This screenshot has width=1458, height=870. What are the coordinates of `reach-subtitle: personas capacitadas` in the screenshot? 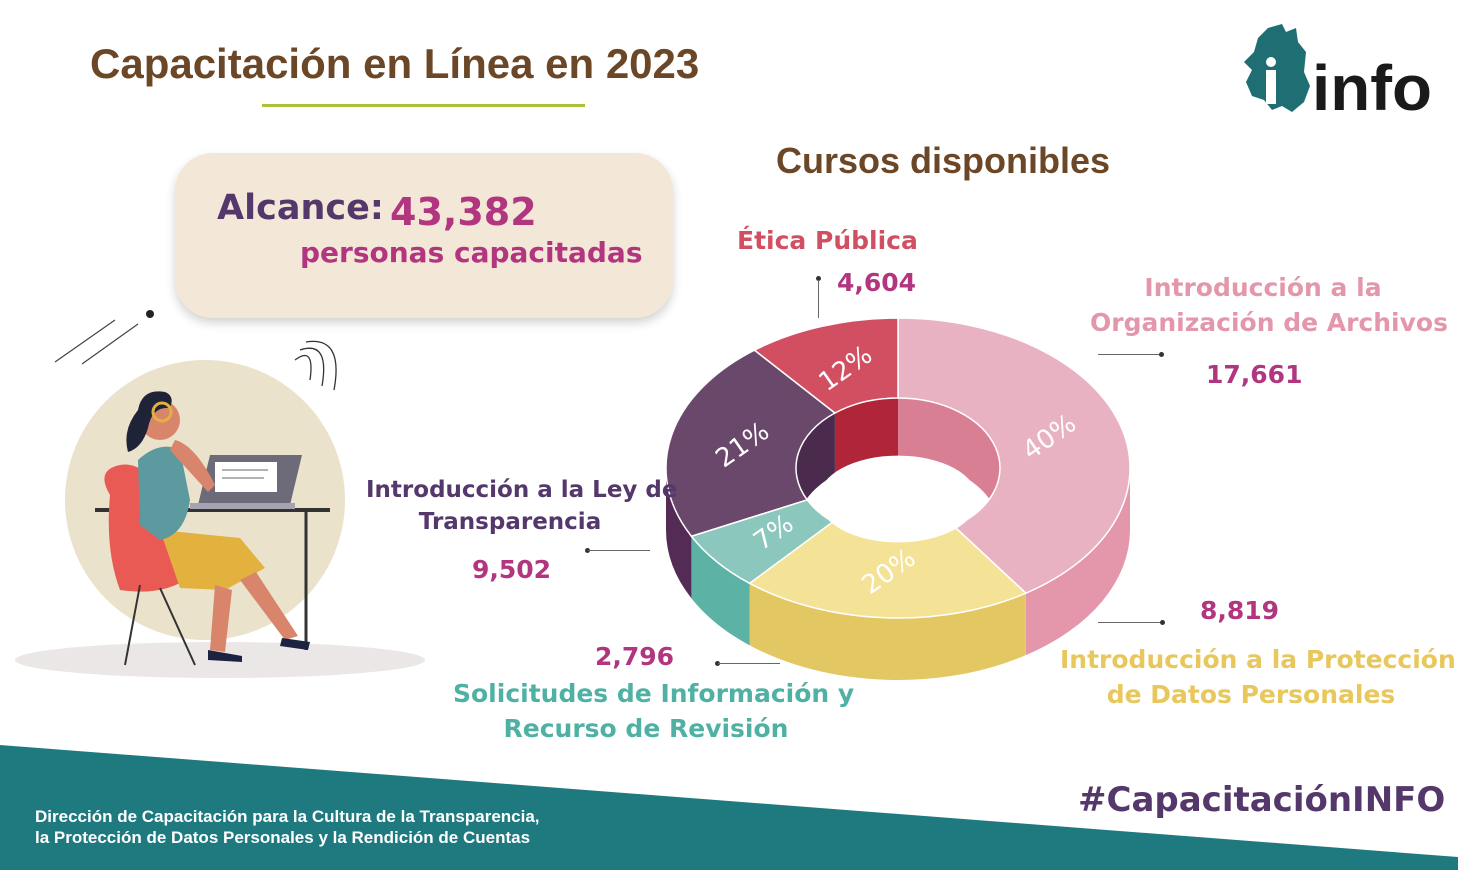 It's located at (471, 252).